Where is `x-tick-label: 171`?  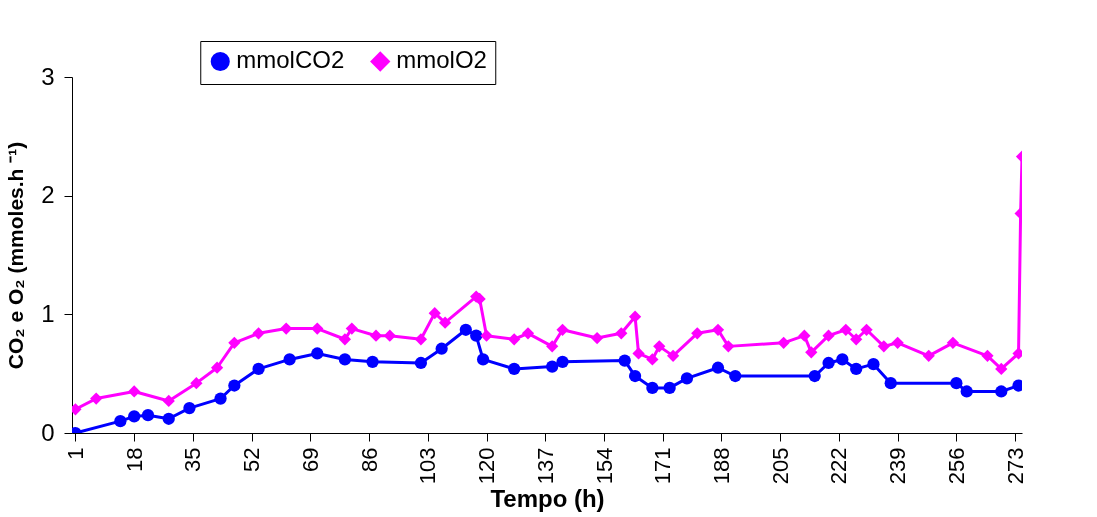 x-tick-label: 171 is located at coordinates (663, 466).